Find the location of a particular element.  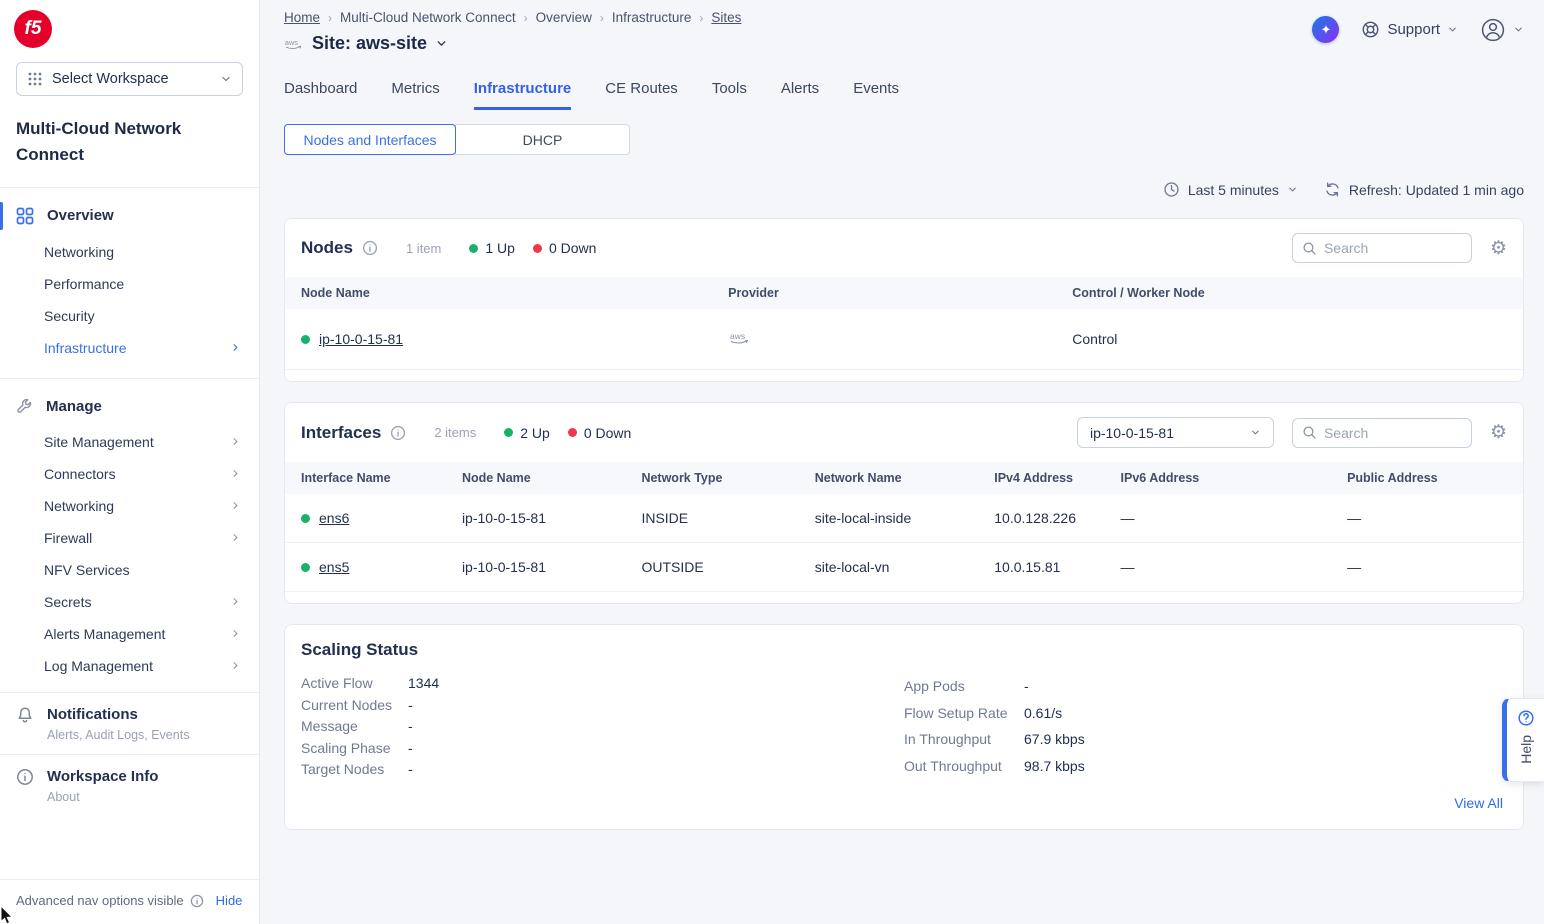

node-name-link: ip-10-0-15-81 is located at coordinates (361, 339).